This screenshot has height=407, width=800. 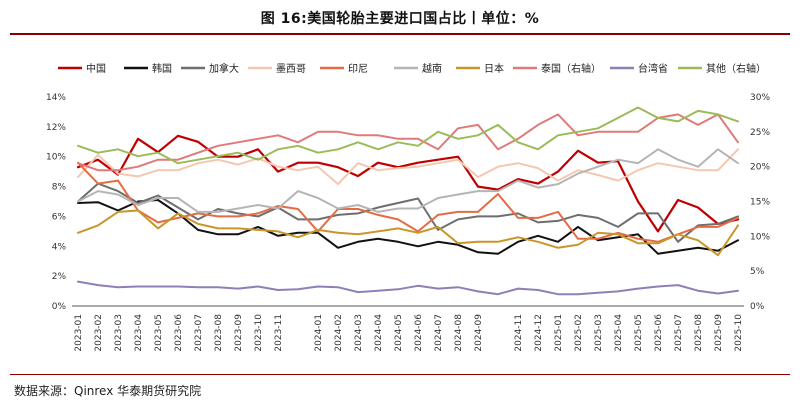 I want to click on y-left-tick-label: 2%, so click(x=59, y=277).